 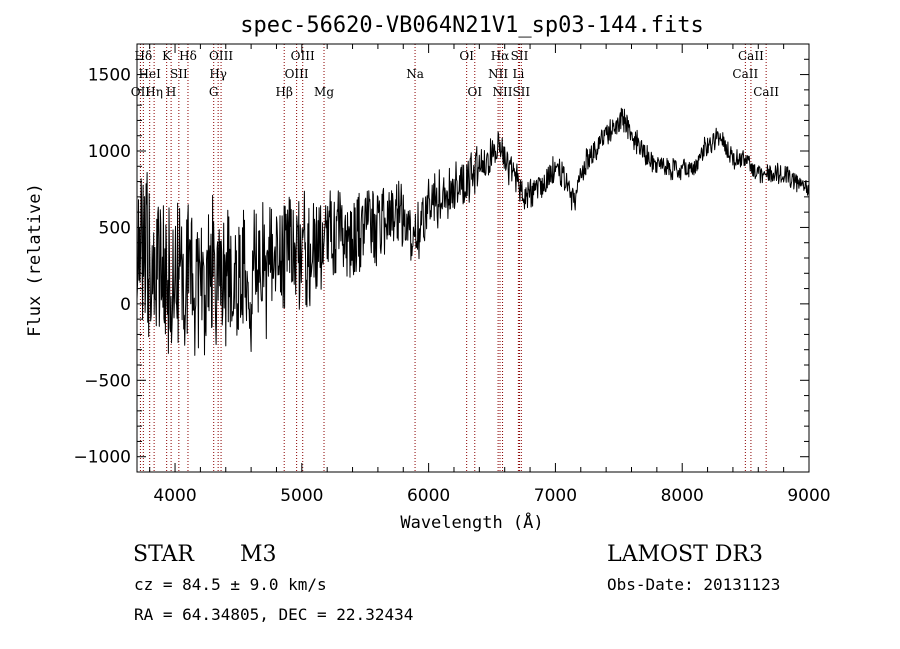 What do you see at coordinates (273, 614) in the screenshot?
I see `coordinates-line: RA = 64.34805, DEC = 22.32434` at bounding box center [273, 614].